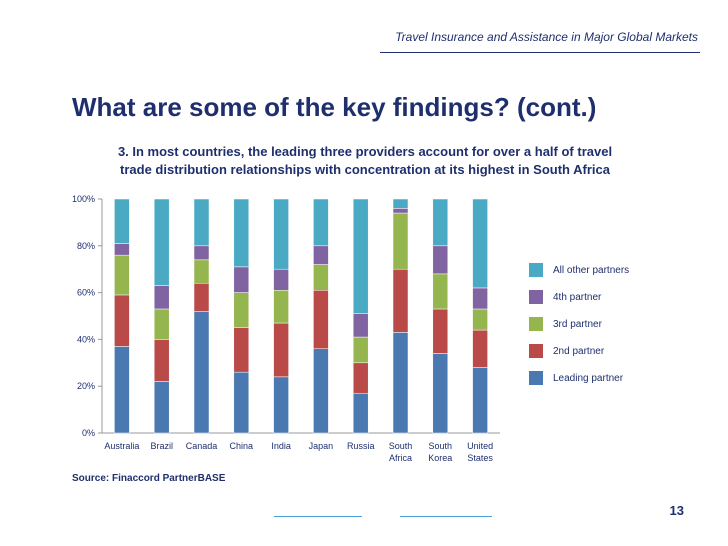  I want to click on legend-label-all-other-partners: All other partners, so click(591, 270).